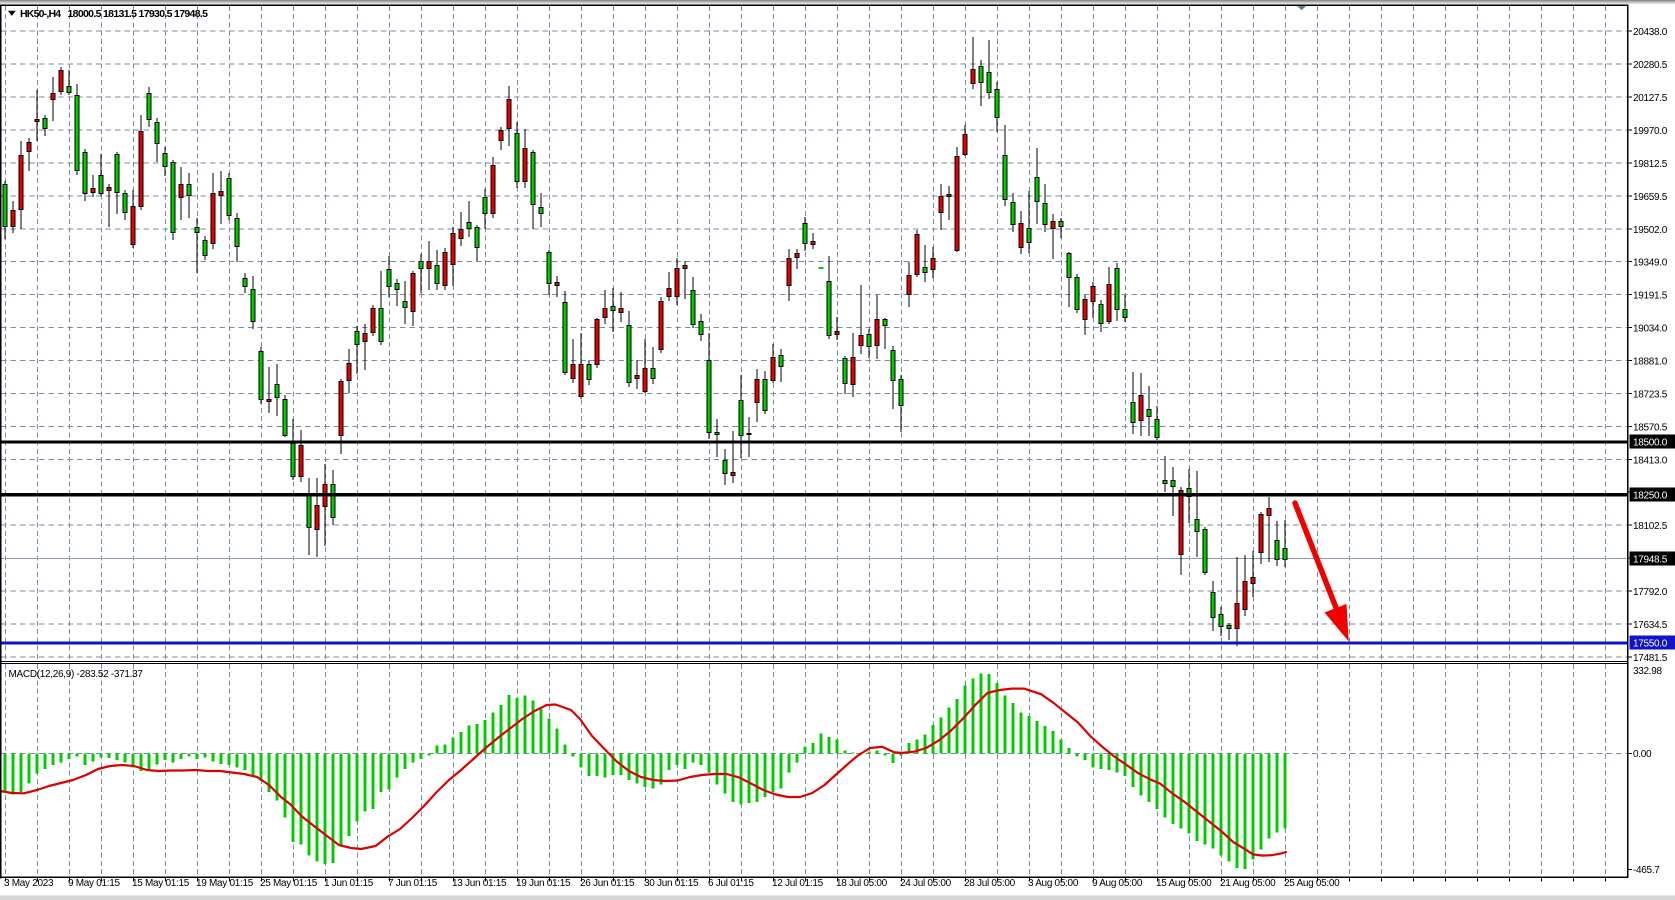 The height and width of the screenshot is (900, 1675). What do you see at coordinates (29, 883) in the screenshot?
I see `svg-text: 3 May 2023` at bounding box center [29, 883].